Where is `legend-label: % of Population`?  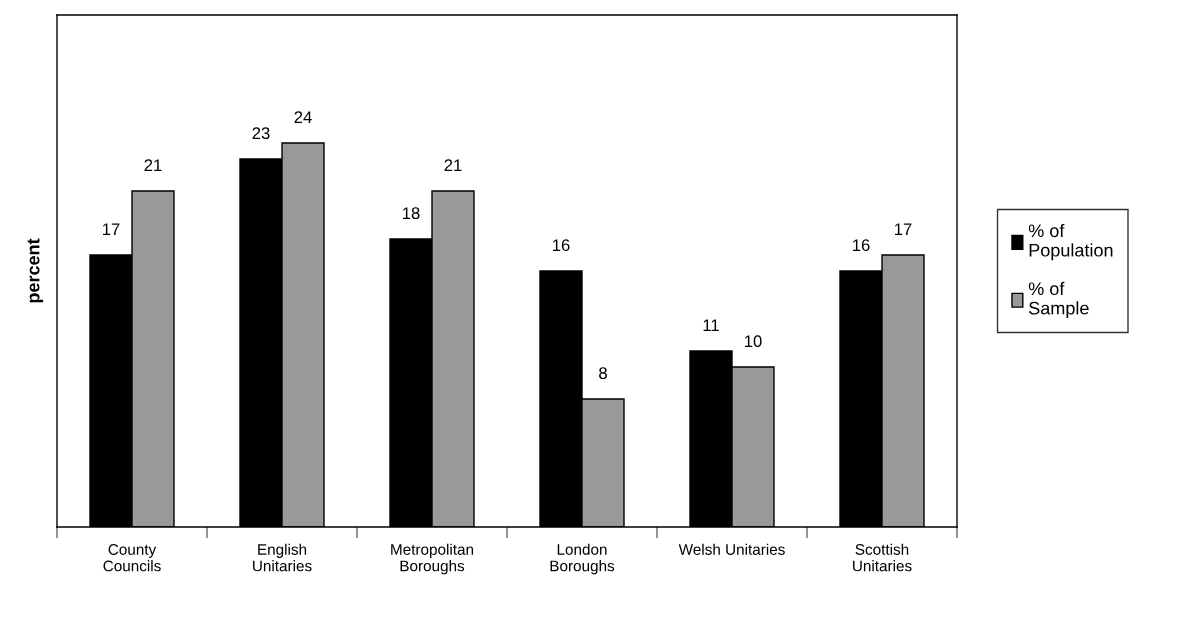 legend-label: % of Population is located at coordinates (1070, 242).